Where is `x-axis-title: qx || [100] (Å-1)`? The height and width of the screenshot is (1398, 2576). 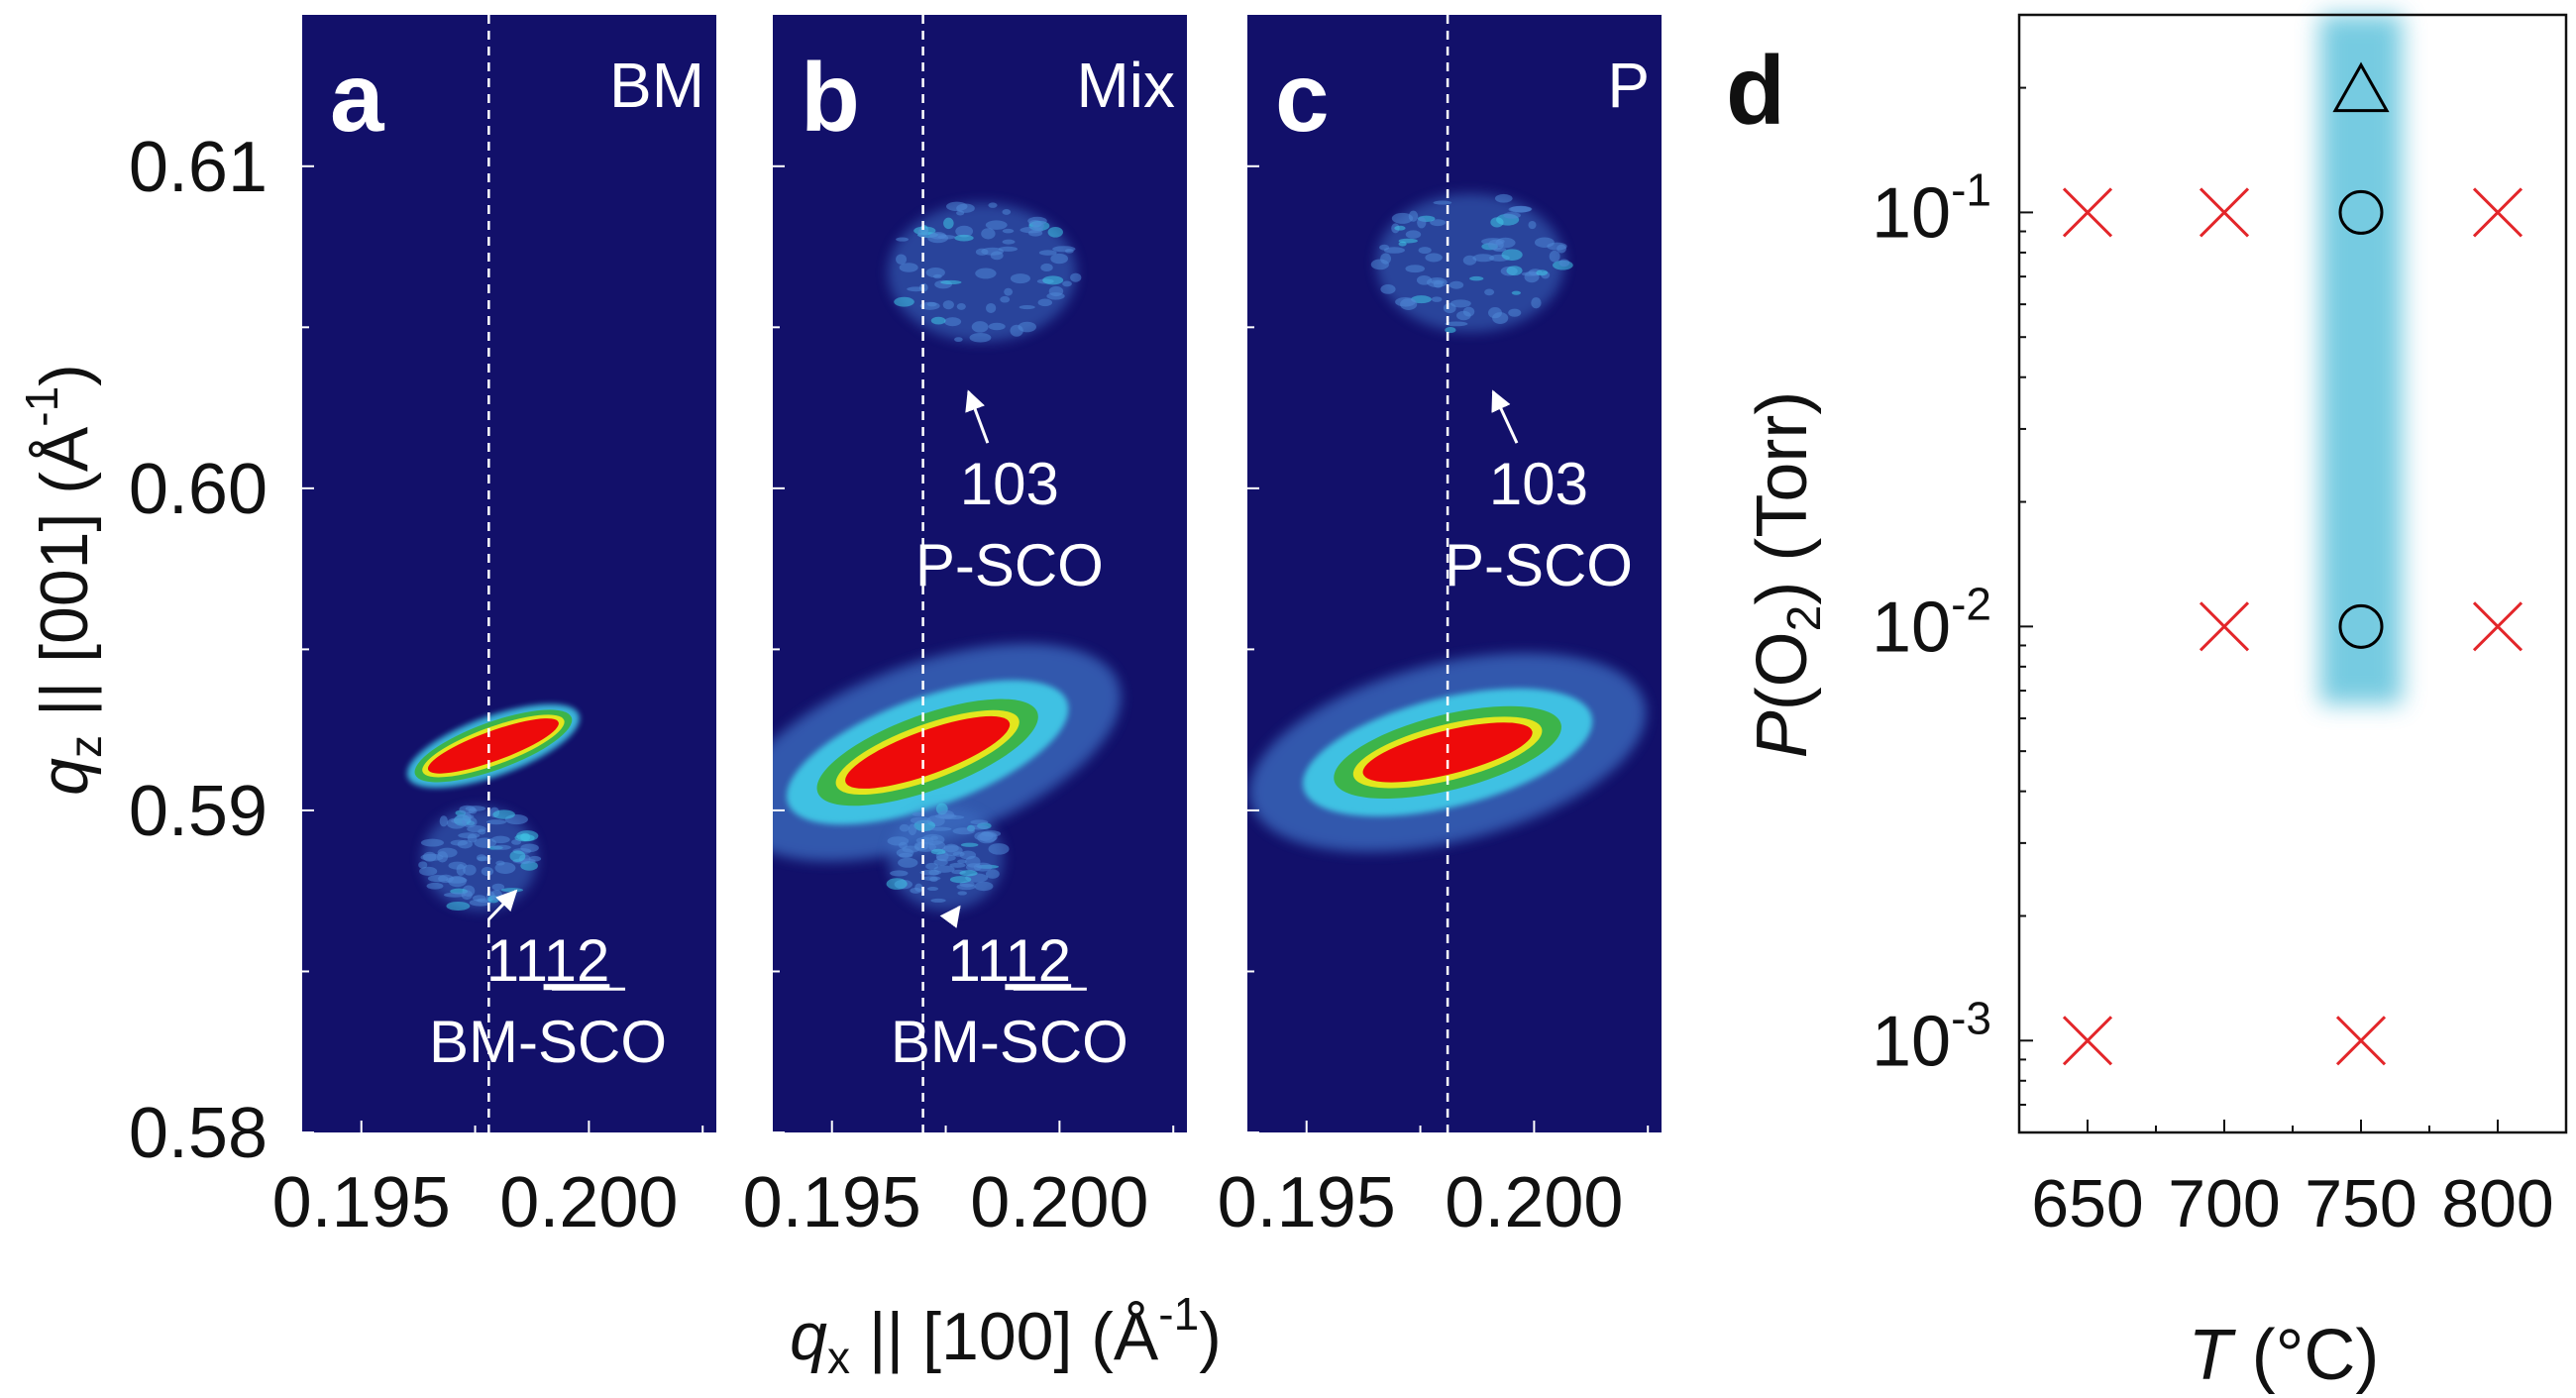 x-axis-title: qx || [100] (Å-1) is located at coordinates (1006, 1335).